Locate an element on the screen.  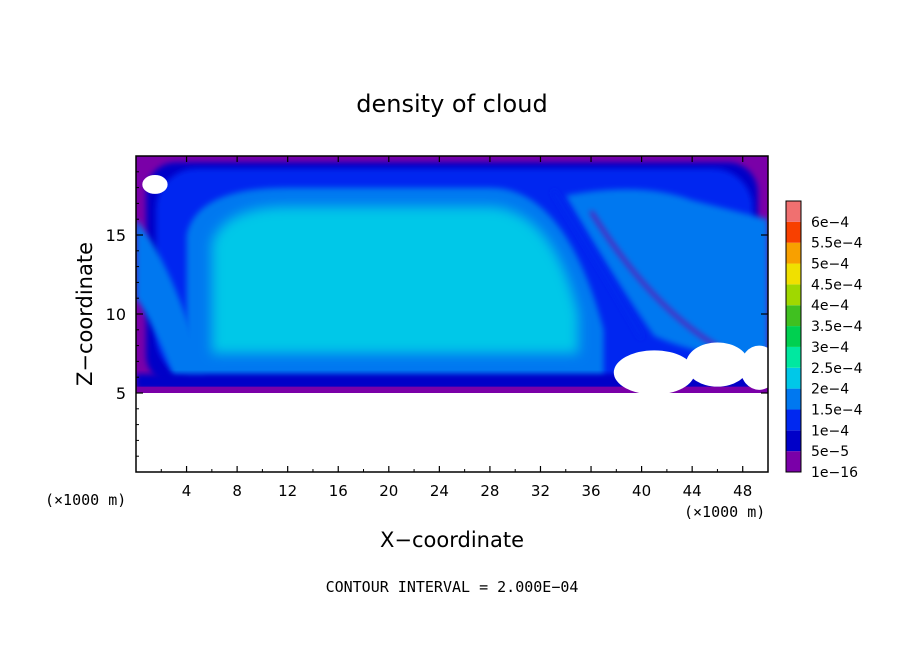
y-tick-label: 5 is located at coordinates (121, 393).